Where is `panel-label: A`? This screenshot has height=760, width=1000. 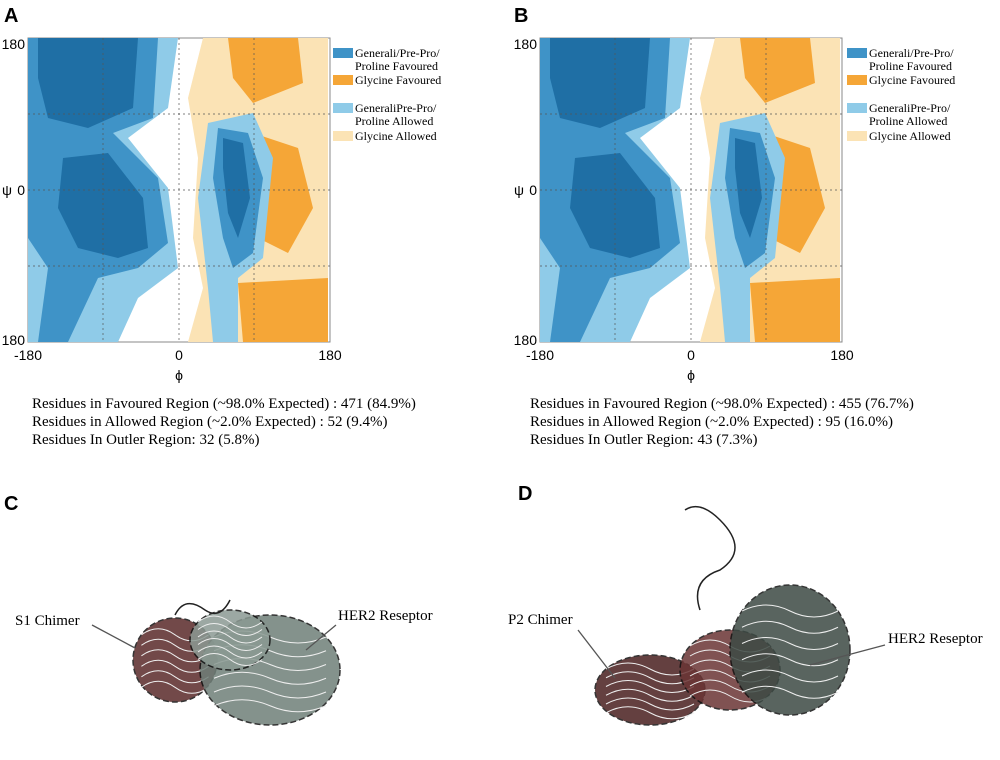 panel-label: A is located at coordinates (11, 16).